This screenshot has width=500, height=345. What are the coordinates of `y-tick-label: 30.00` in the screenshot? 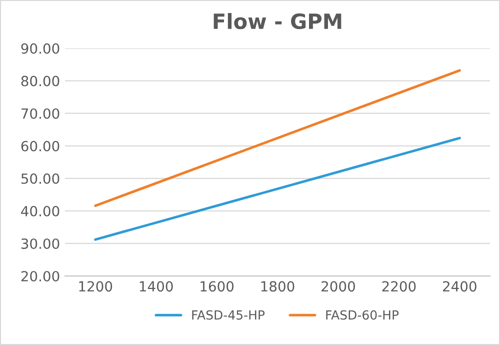 It's located at (40, 243).